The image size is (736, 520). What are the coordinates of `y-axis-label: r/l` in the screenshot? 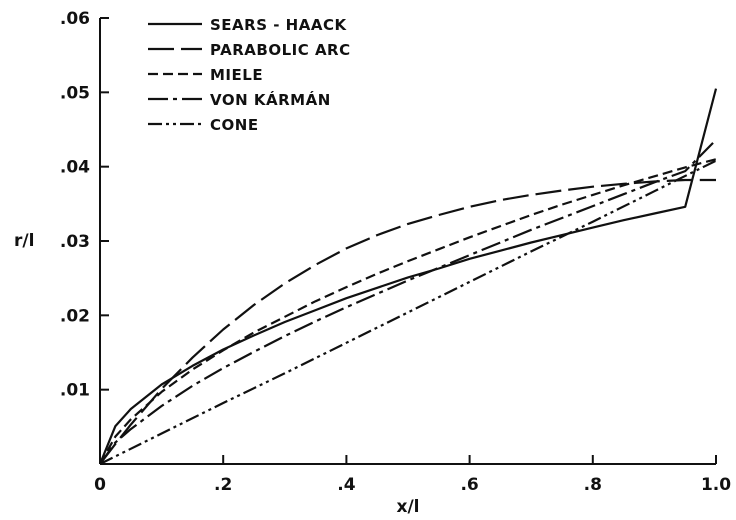 It's located at (24, 241).